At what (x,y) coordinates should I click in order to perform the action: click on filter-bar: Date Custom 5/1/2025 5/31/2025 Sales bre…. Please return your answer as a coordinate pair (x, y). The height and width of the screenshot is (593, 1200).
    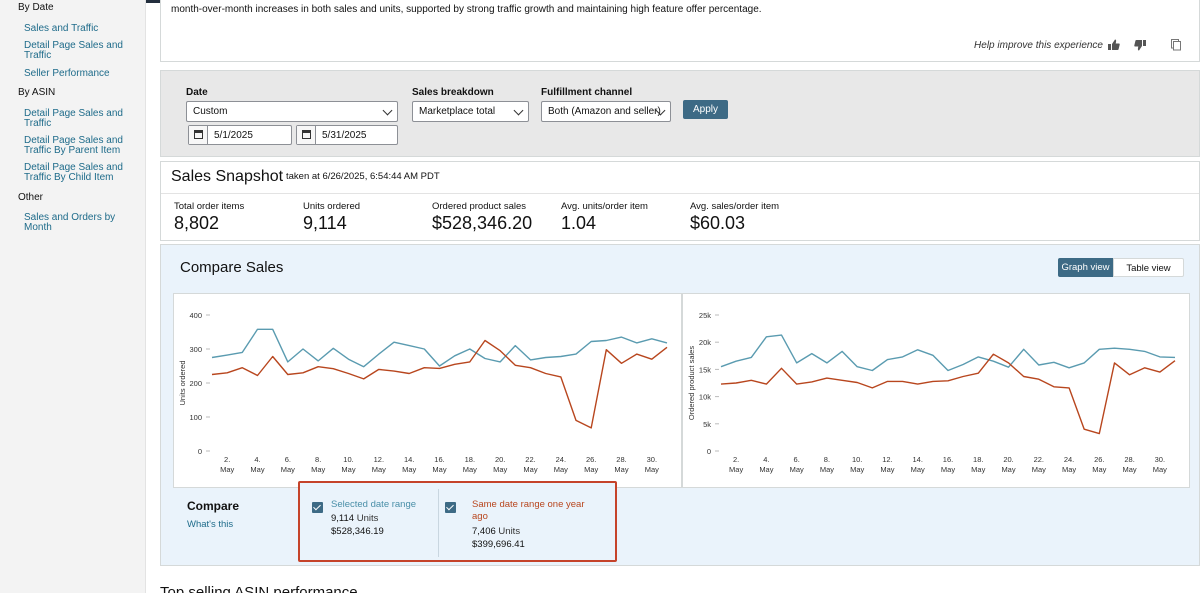
    Looking at the image, I should click on (680, 113).